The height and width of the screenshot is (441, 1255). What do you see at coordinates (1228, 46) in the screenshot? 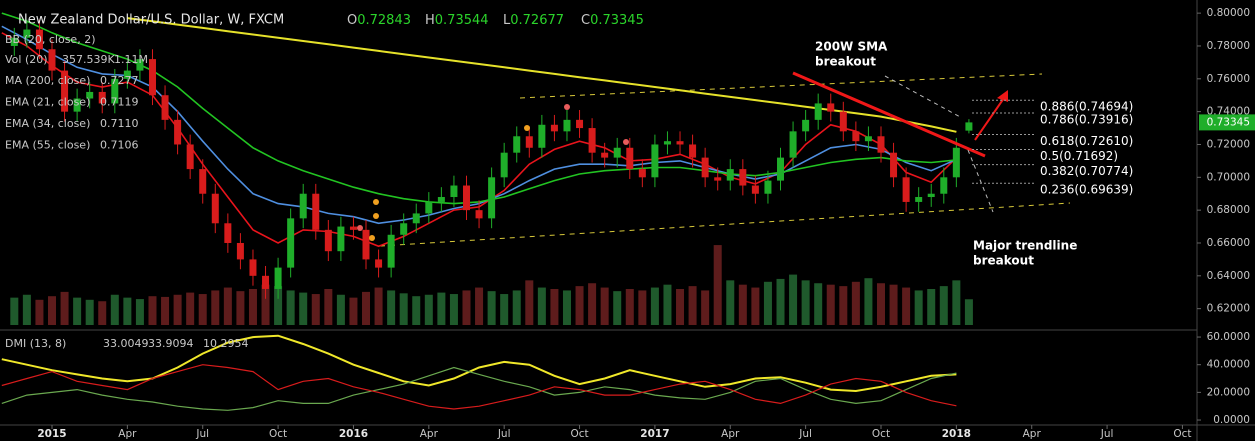
I see `y-tick-label: 0.78000` at bounding box center [1228, 46].